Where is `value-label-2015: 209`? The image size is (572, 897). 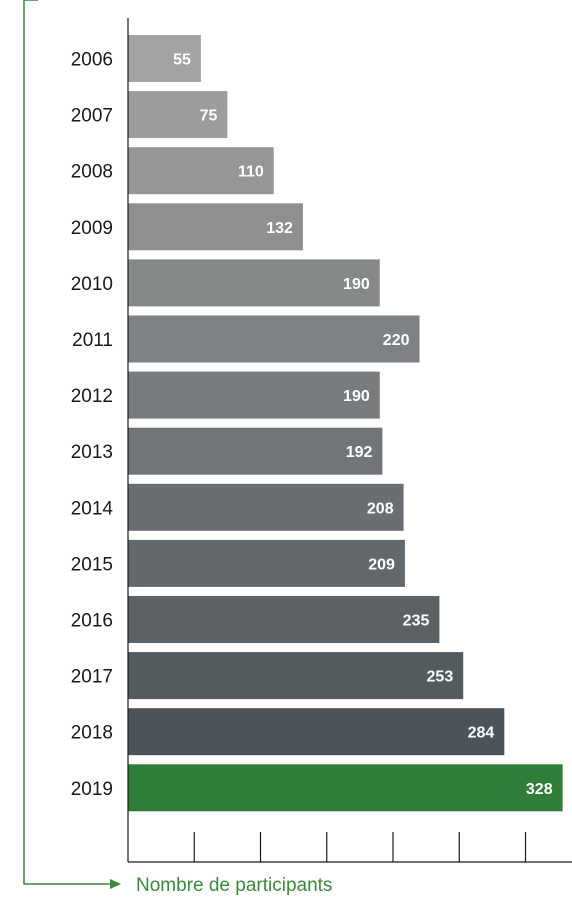
value-label-2015: 209 is located at coordinates (381, 564).